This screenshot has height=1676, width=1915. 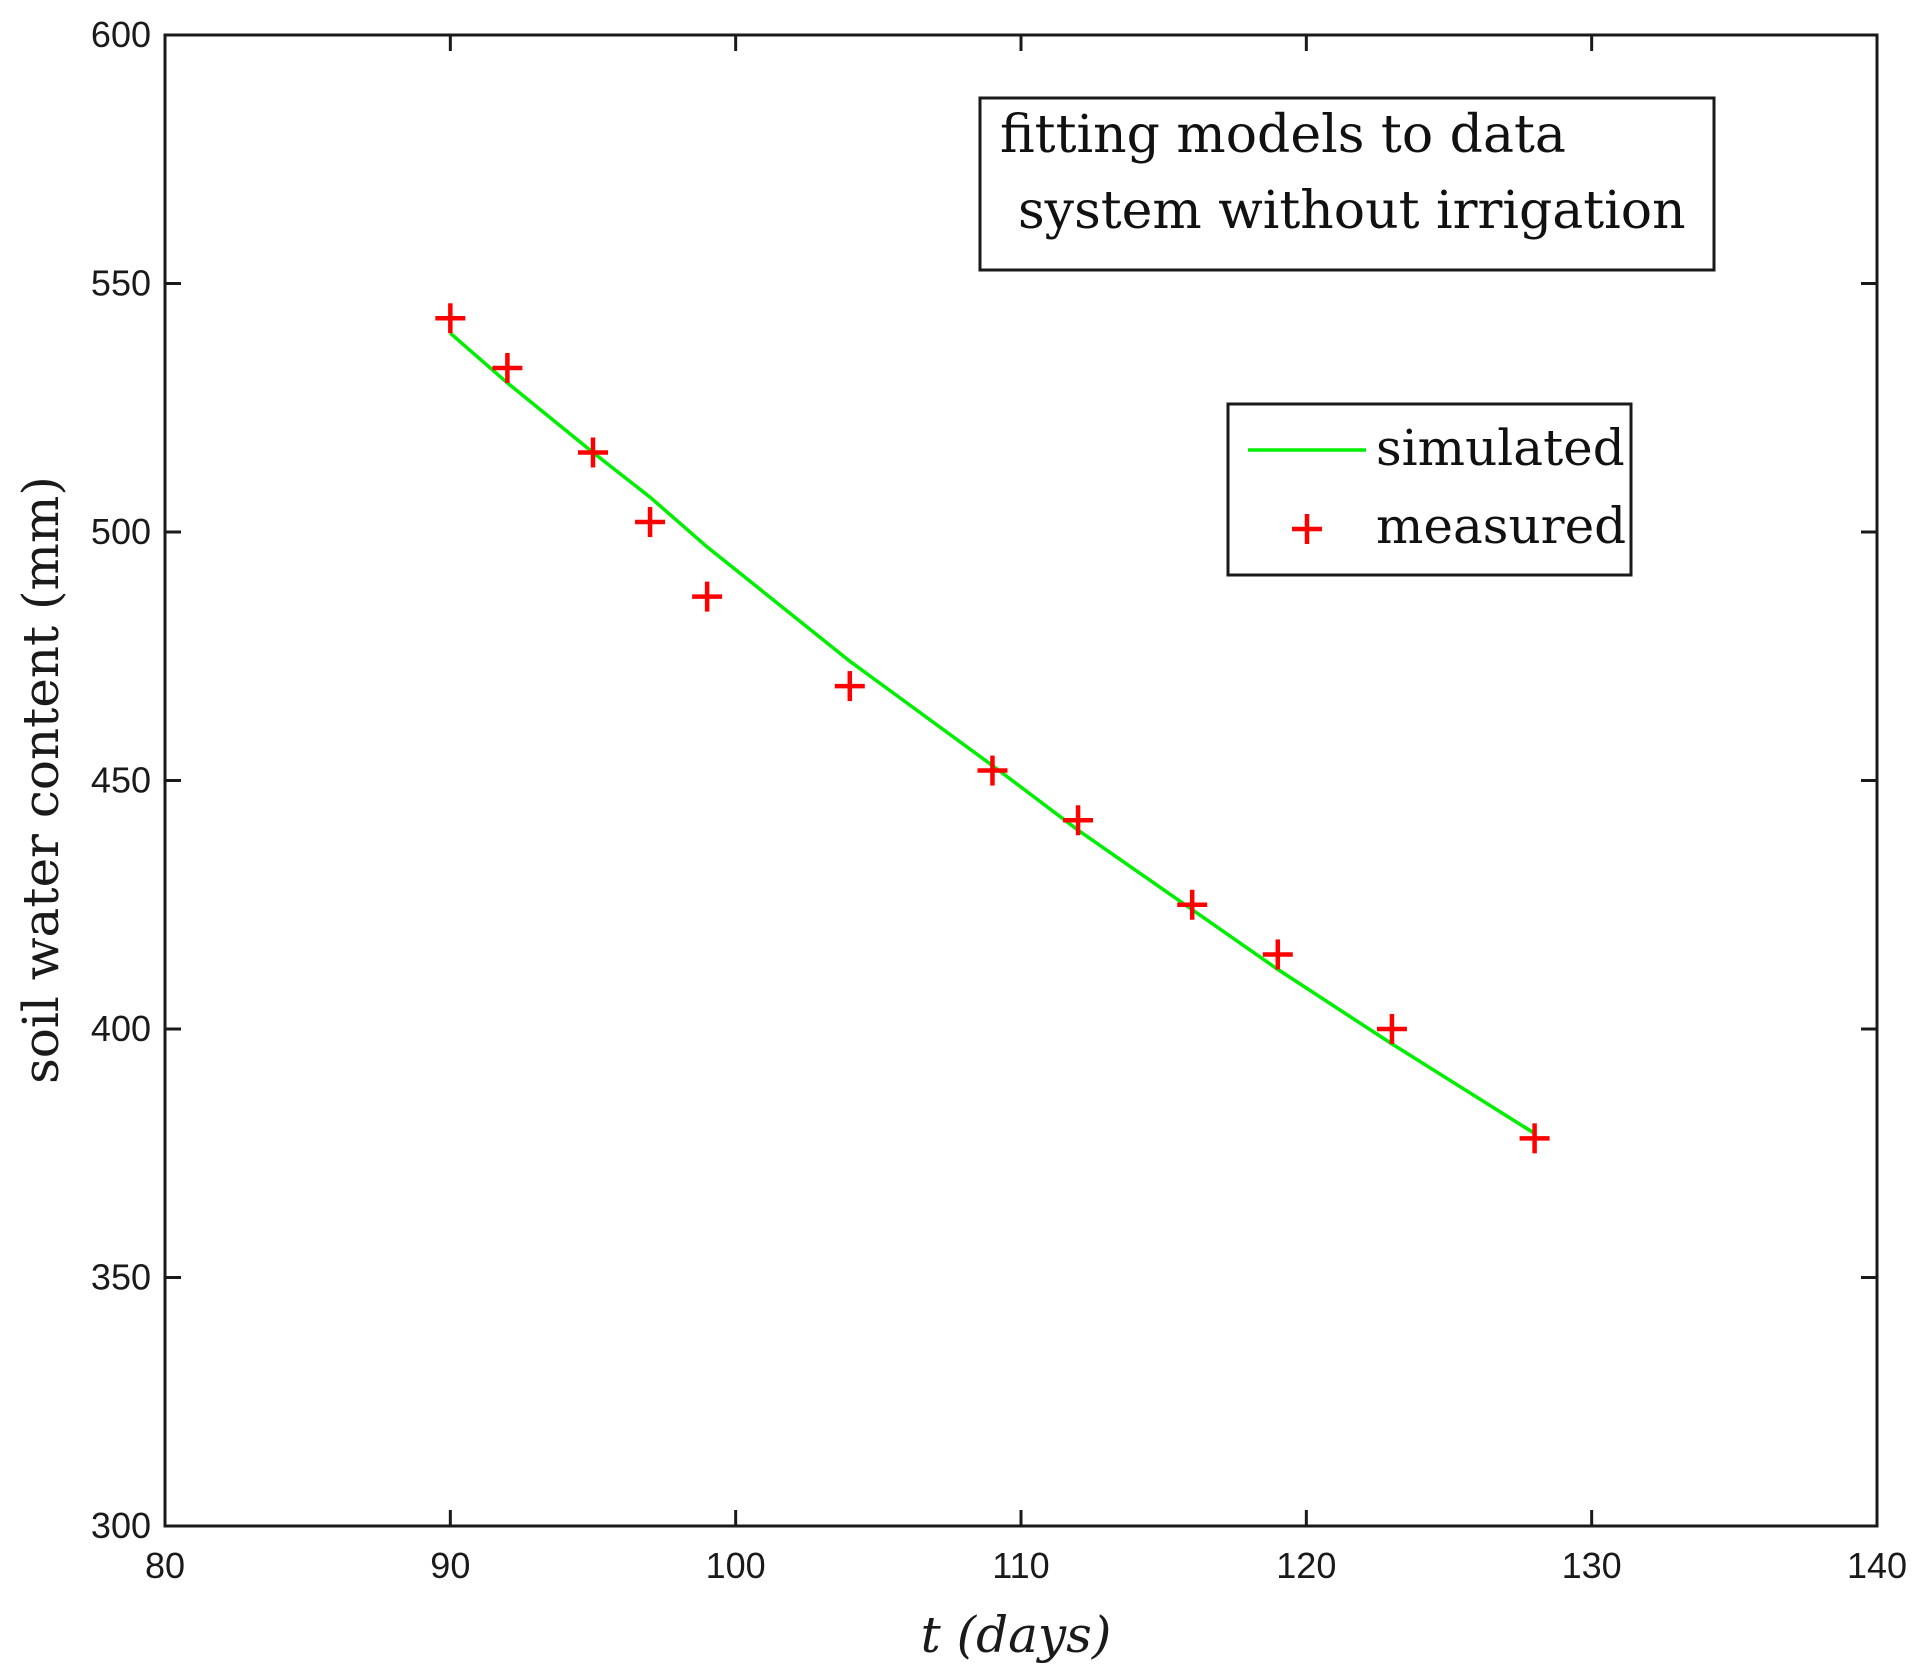 What do you see at coordinates (121, 1525) in the screenshot?
I see `y-tick-label: 300` at bounding box center [121, 1525].